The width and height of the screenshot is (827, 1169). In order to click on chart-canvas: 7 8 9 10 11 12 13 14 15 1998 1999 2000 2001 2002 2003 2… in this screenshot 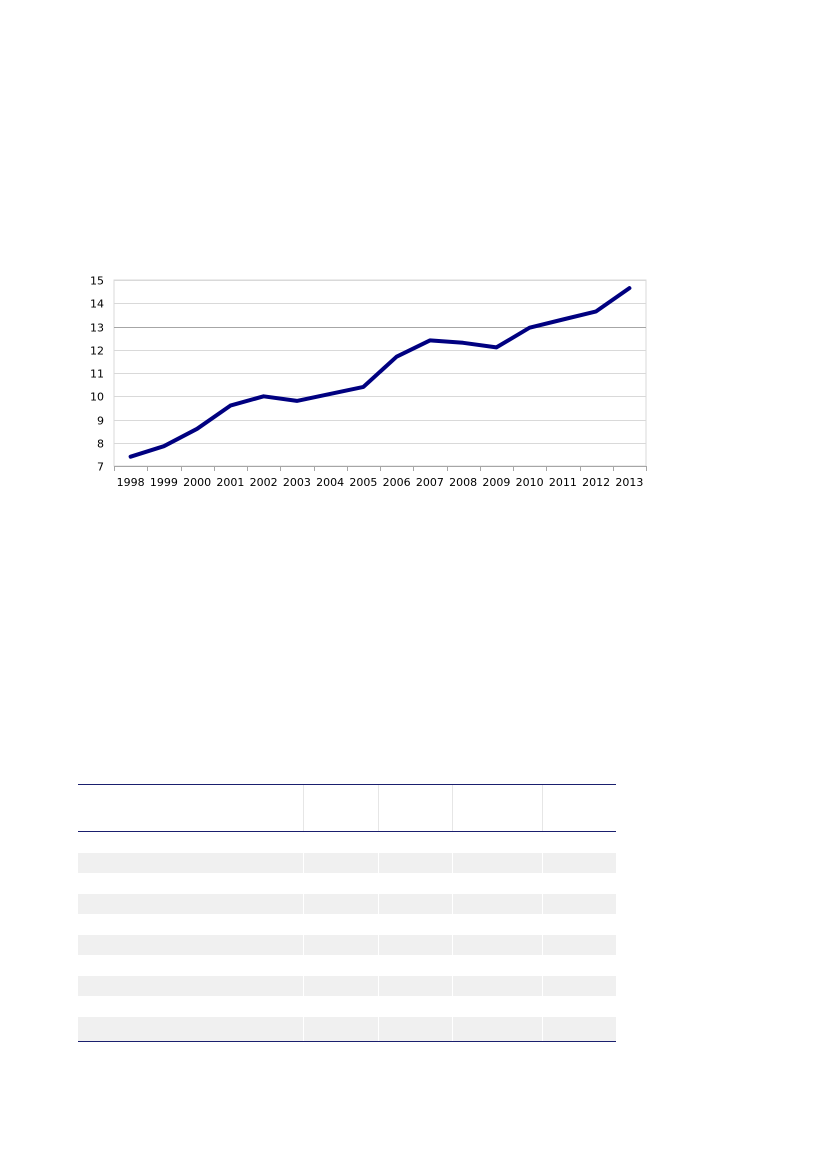, I will do `click(368, 382)`.